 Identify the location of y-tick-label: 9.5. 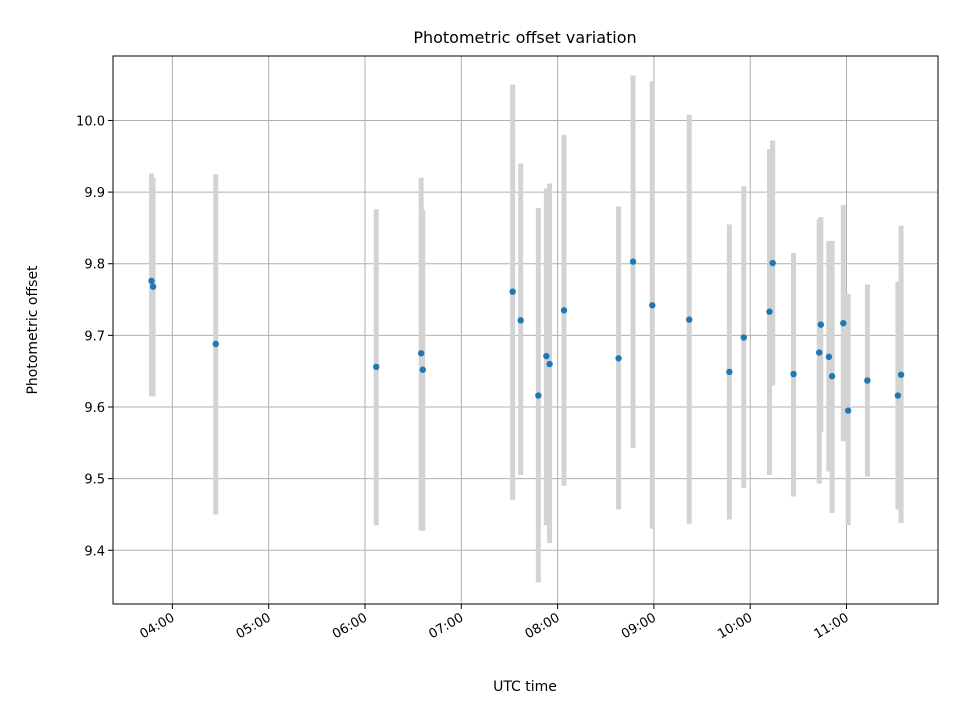
(94, 480).